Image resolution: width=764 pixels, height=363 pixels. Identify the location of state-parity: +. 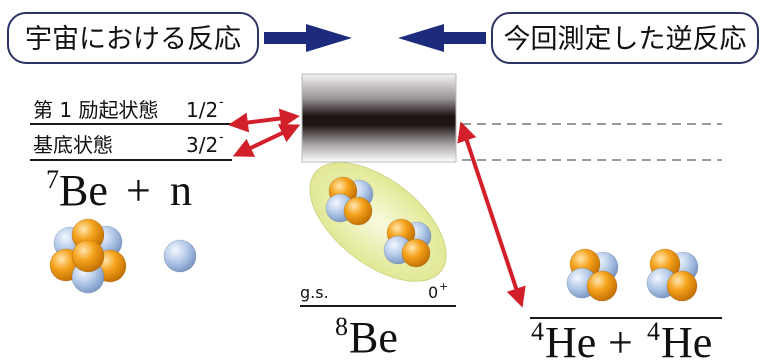
(443, 286).